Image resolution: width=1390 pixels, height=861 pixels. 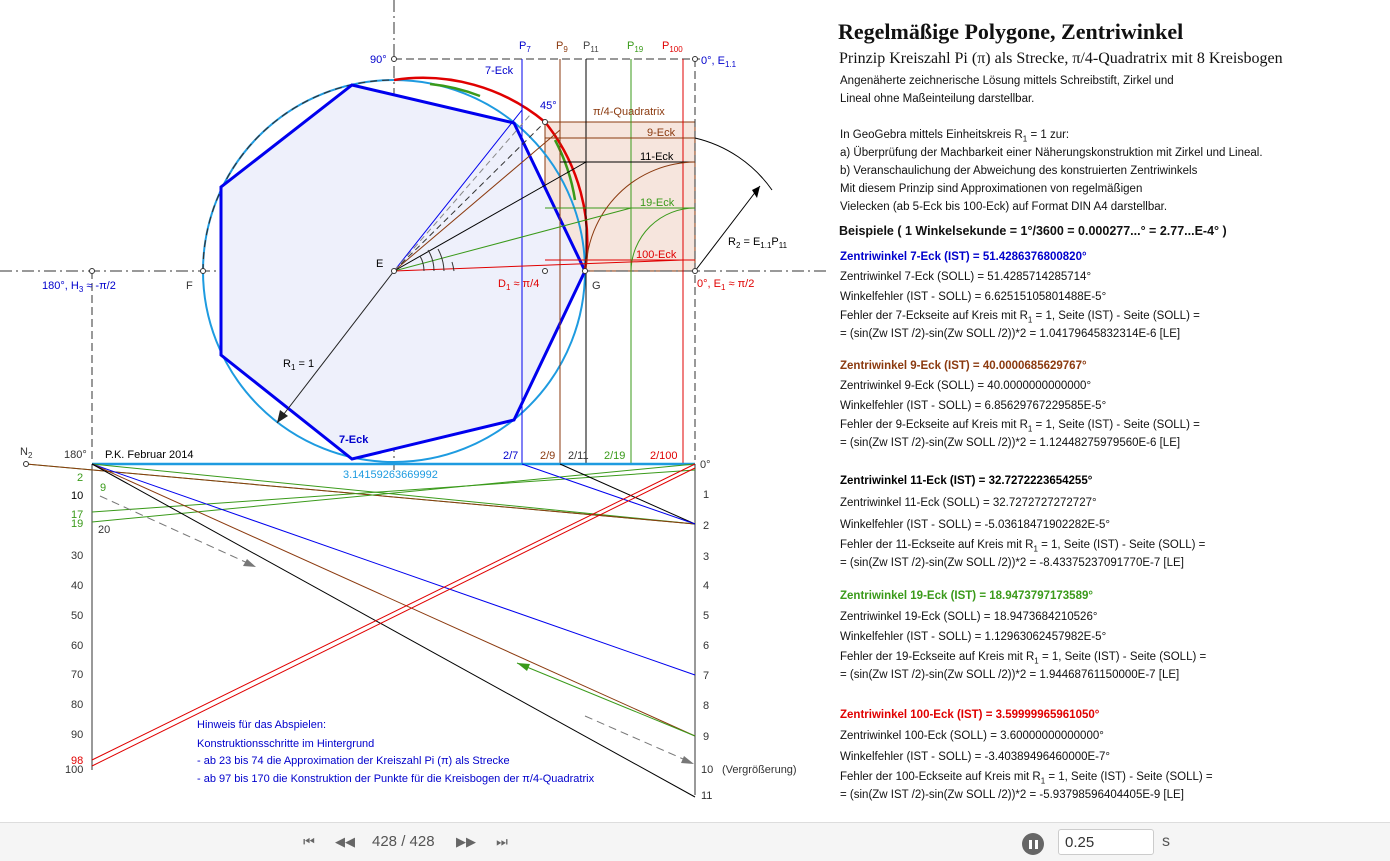 What do you see at coordinates (403, 841) in the screenshot?
I see `step-counter: 428 / 428` at bounding box center [403, 841].